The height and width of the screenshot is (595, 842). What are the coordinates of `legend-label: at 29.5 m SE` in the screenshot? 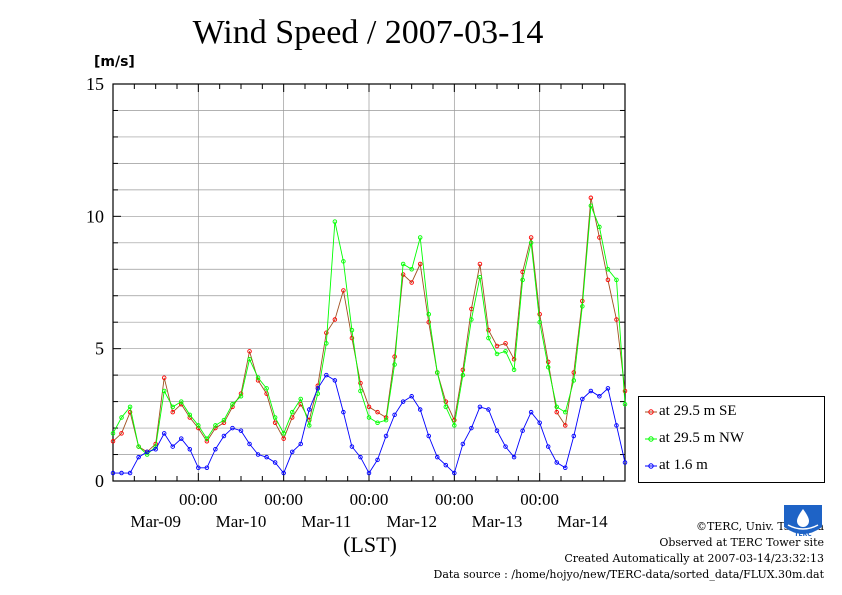 It's located at (698, 411).